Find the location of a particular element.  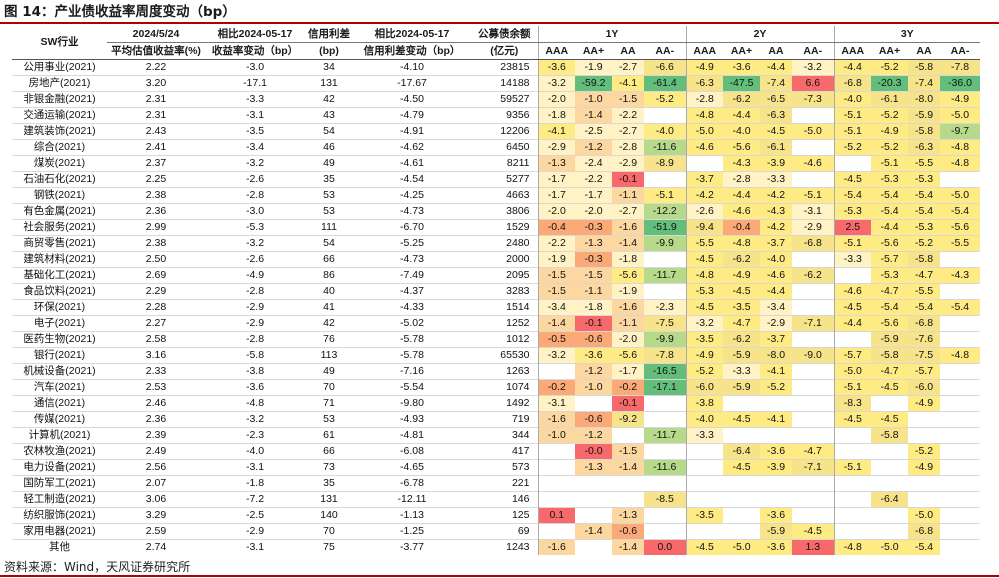

bp-change-cell: -8.3 is located at coordinates (852, 403).